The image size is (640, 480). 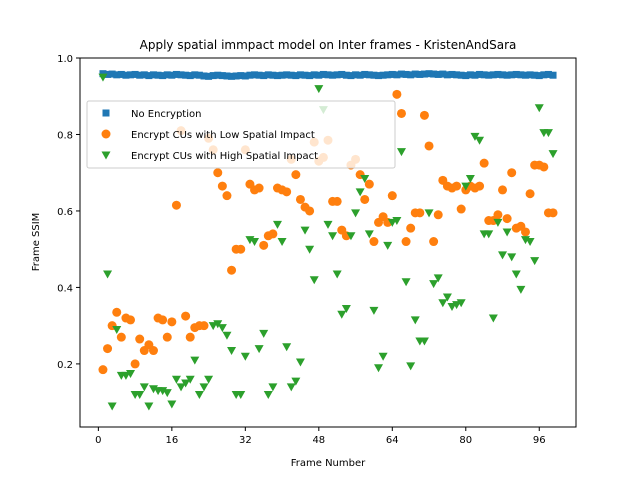 I want to click on y-tick-label: 1.0, so click(x=65, y=59).